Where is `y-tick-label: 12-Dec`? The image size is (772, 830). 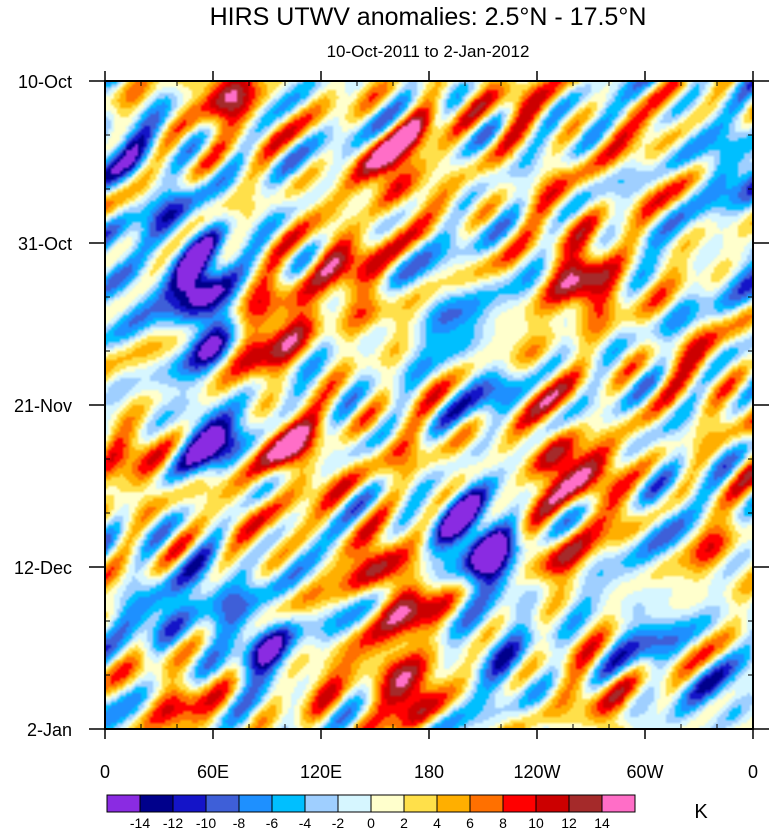 y-tick-label: 12-Dec is located at coordinates (43, 568).